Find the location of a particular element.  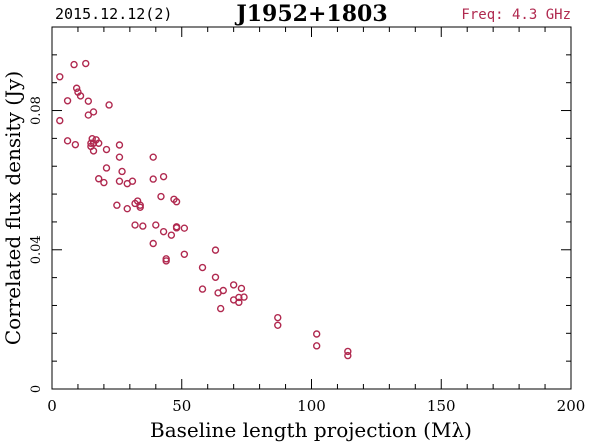

x-tick-label: 150 is located at coordinates (441, 406).